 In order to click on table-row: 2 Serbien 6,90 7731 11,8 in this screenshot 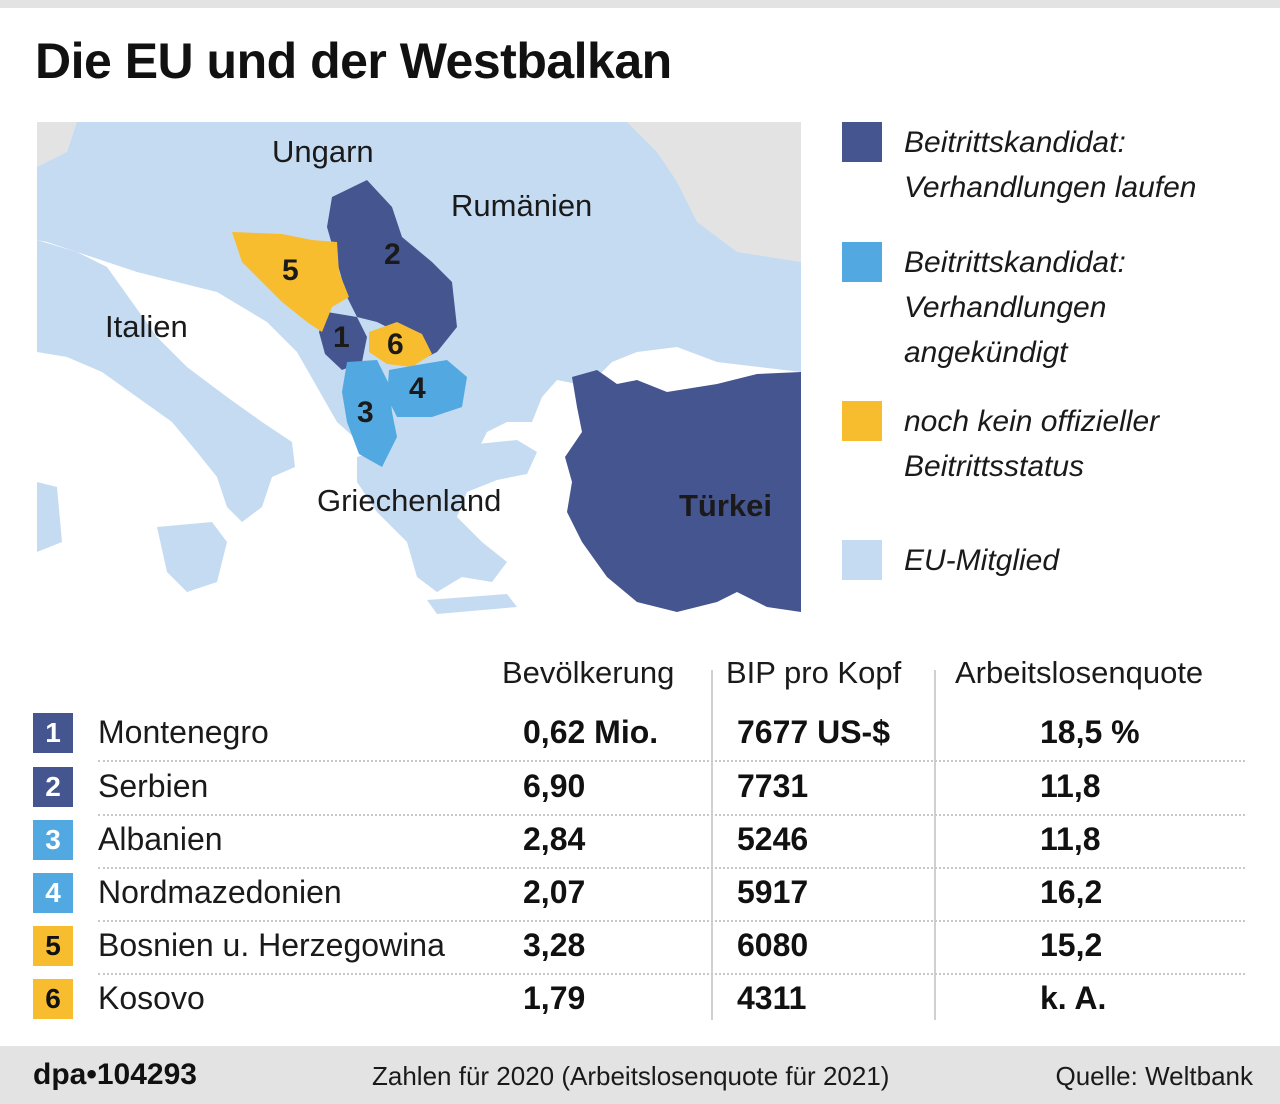, I will do `click(640, 787)`.